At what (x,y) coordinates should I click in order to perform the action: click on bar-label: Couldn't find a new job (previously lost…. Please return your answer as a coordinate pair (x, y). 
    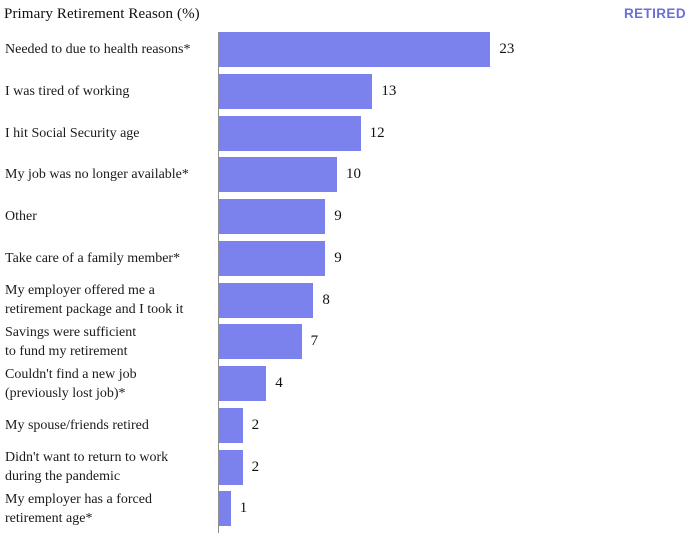
    Looking at the image, I should click on (71, 383).